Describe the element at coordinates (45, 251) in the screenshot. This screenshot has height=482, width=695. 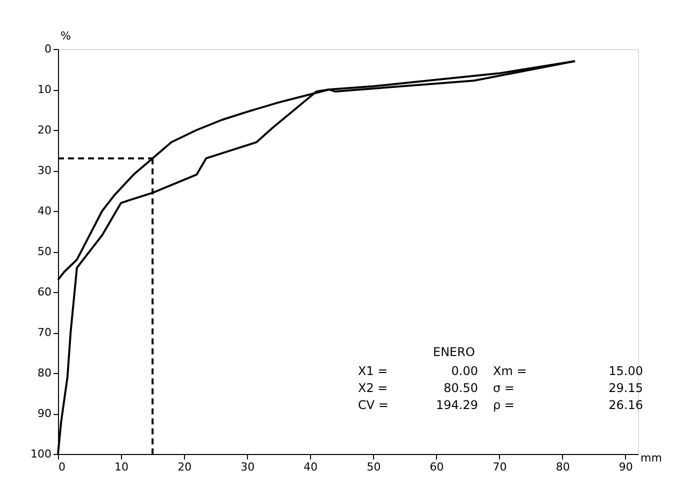
I see `y-tick-label: 50` at that location.